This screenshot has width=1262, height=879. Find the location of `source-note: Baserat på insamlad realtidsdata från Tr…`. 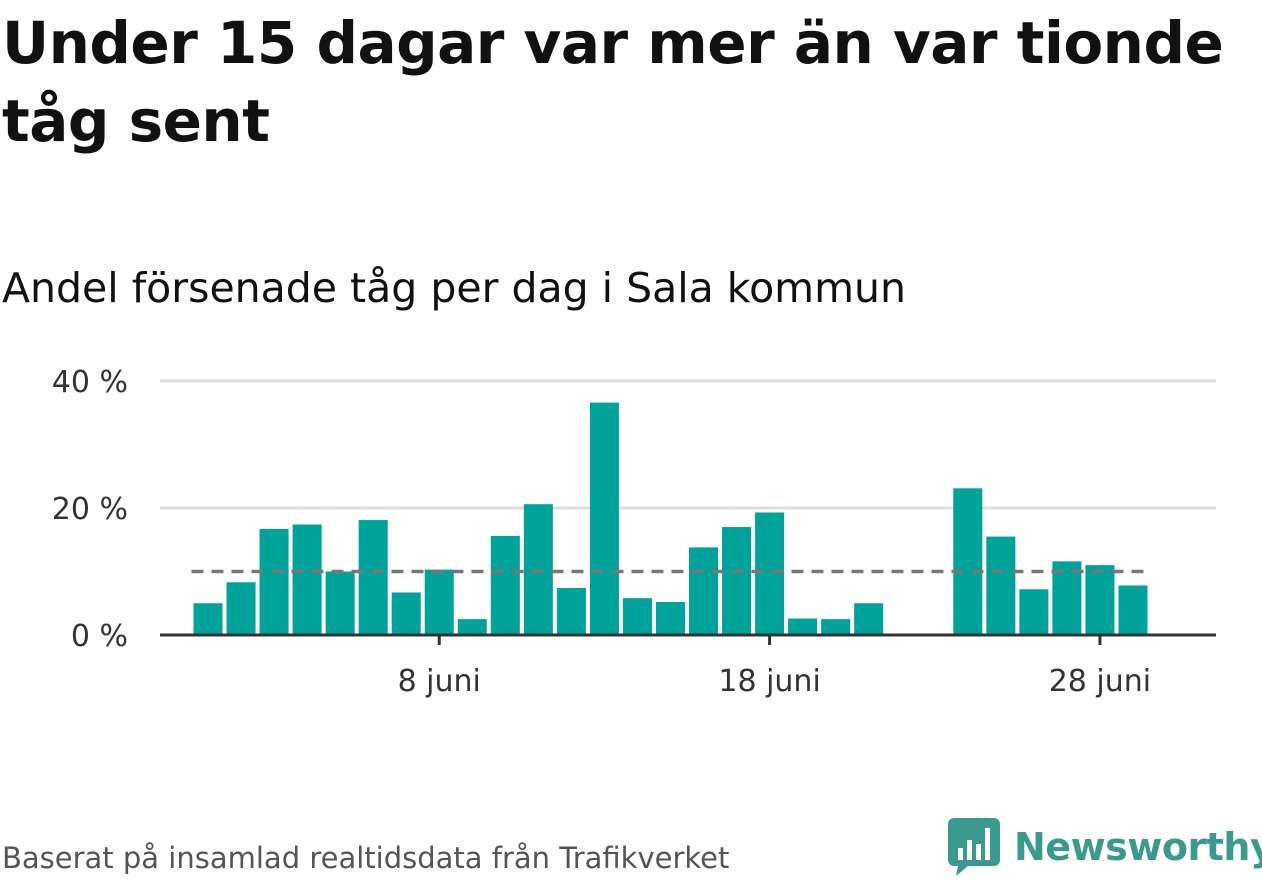

source-note: Baserat på insamlad realtidsdata från Tr… is located at coordinates (366, 858).